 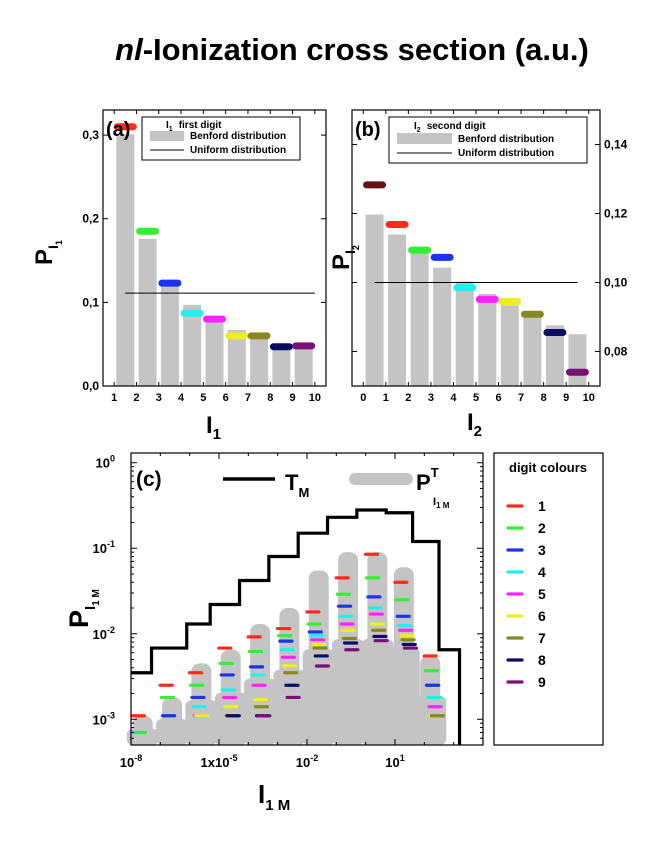 I want to click on panel-b-legend-benford-swatch, so click(x=424, y=138).